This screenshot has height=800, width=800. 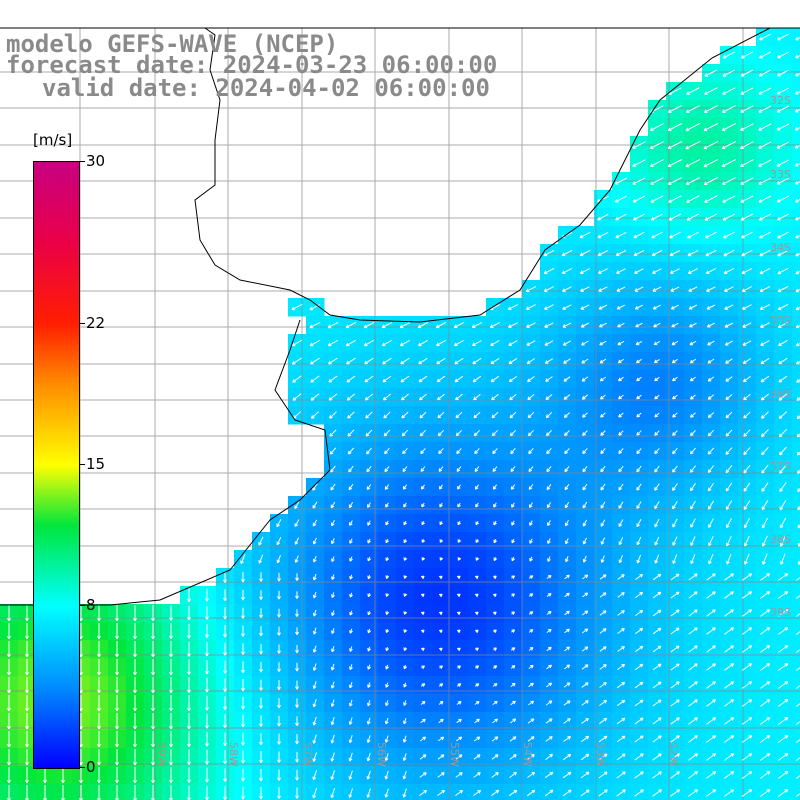 I want to click on longitude-label: 57W, so click(x=307, y=754).